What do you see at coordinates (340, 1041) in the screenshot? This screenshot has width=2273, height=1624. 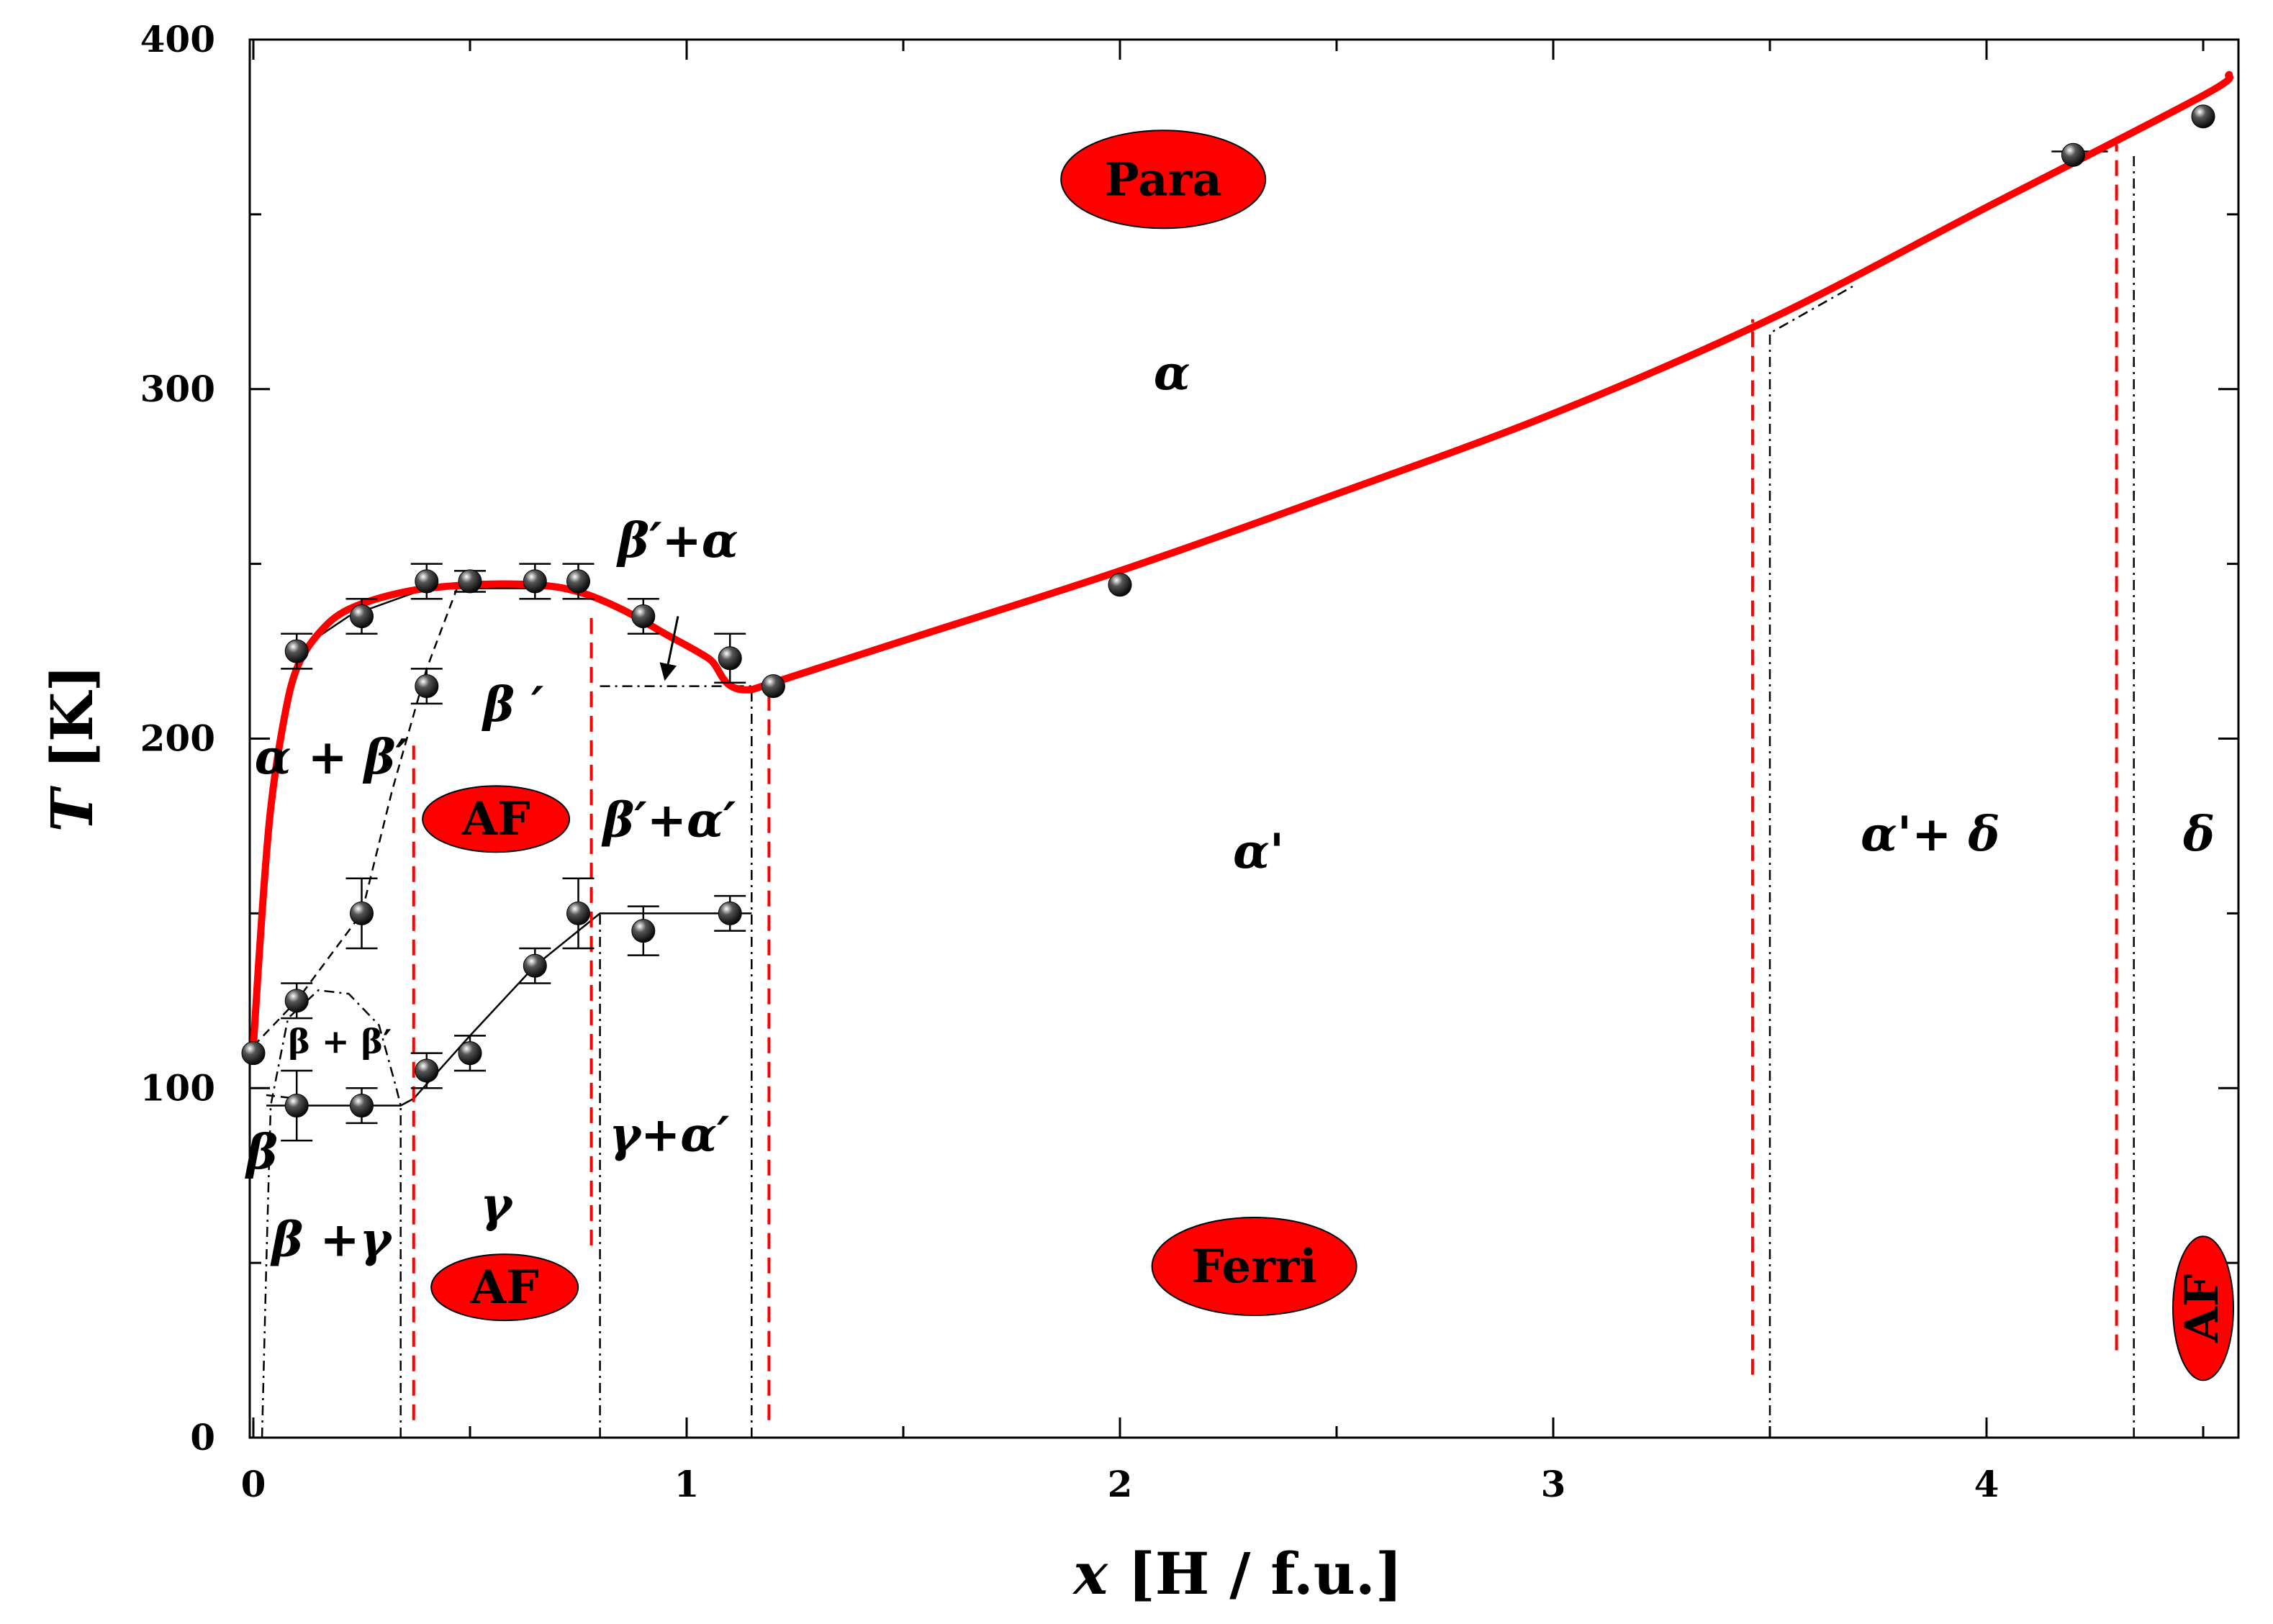 I see `phase-label-small: β + β′` at bounding box center [340, 1041].